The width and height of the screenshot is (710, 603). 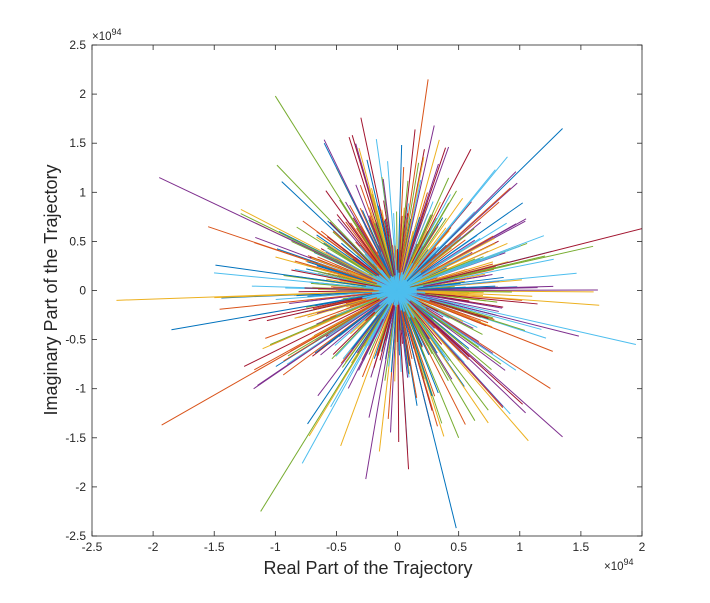 What do you see at coordinates (77, 45) in the screenshot?
I see `y-tick-label: 2.5` at bounding box center [77, 45].